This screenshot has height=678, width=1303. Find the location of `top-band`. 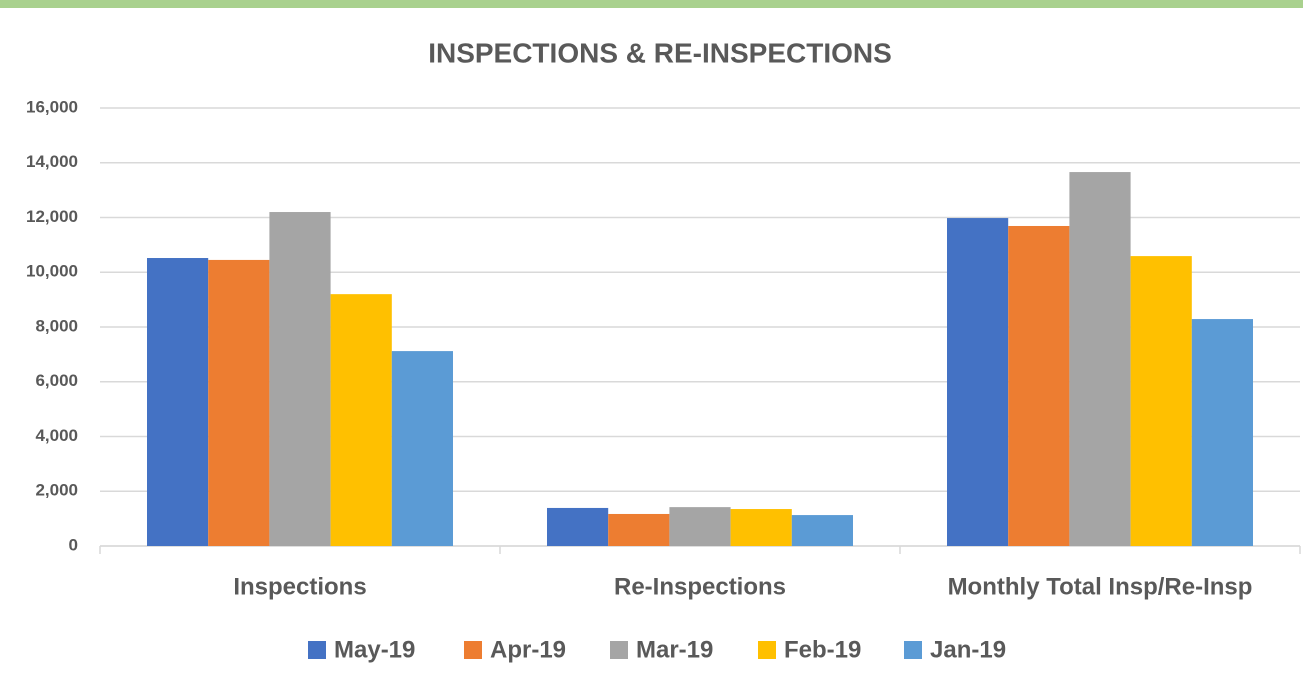

top-band is located at coordinates (651, 4).